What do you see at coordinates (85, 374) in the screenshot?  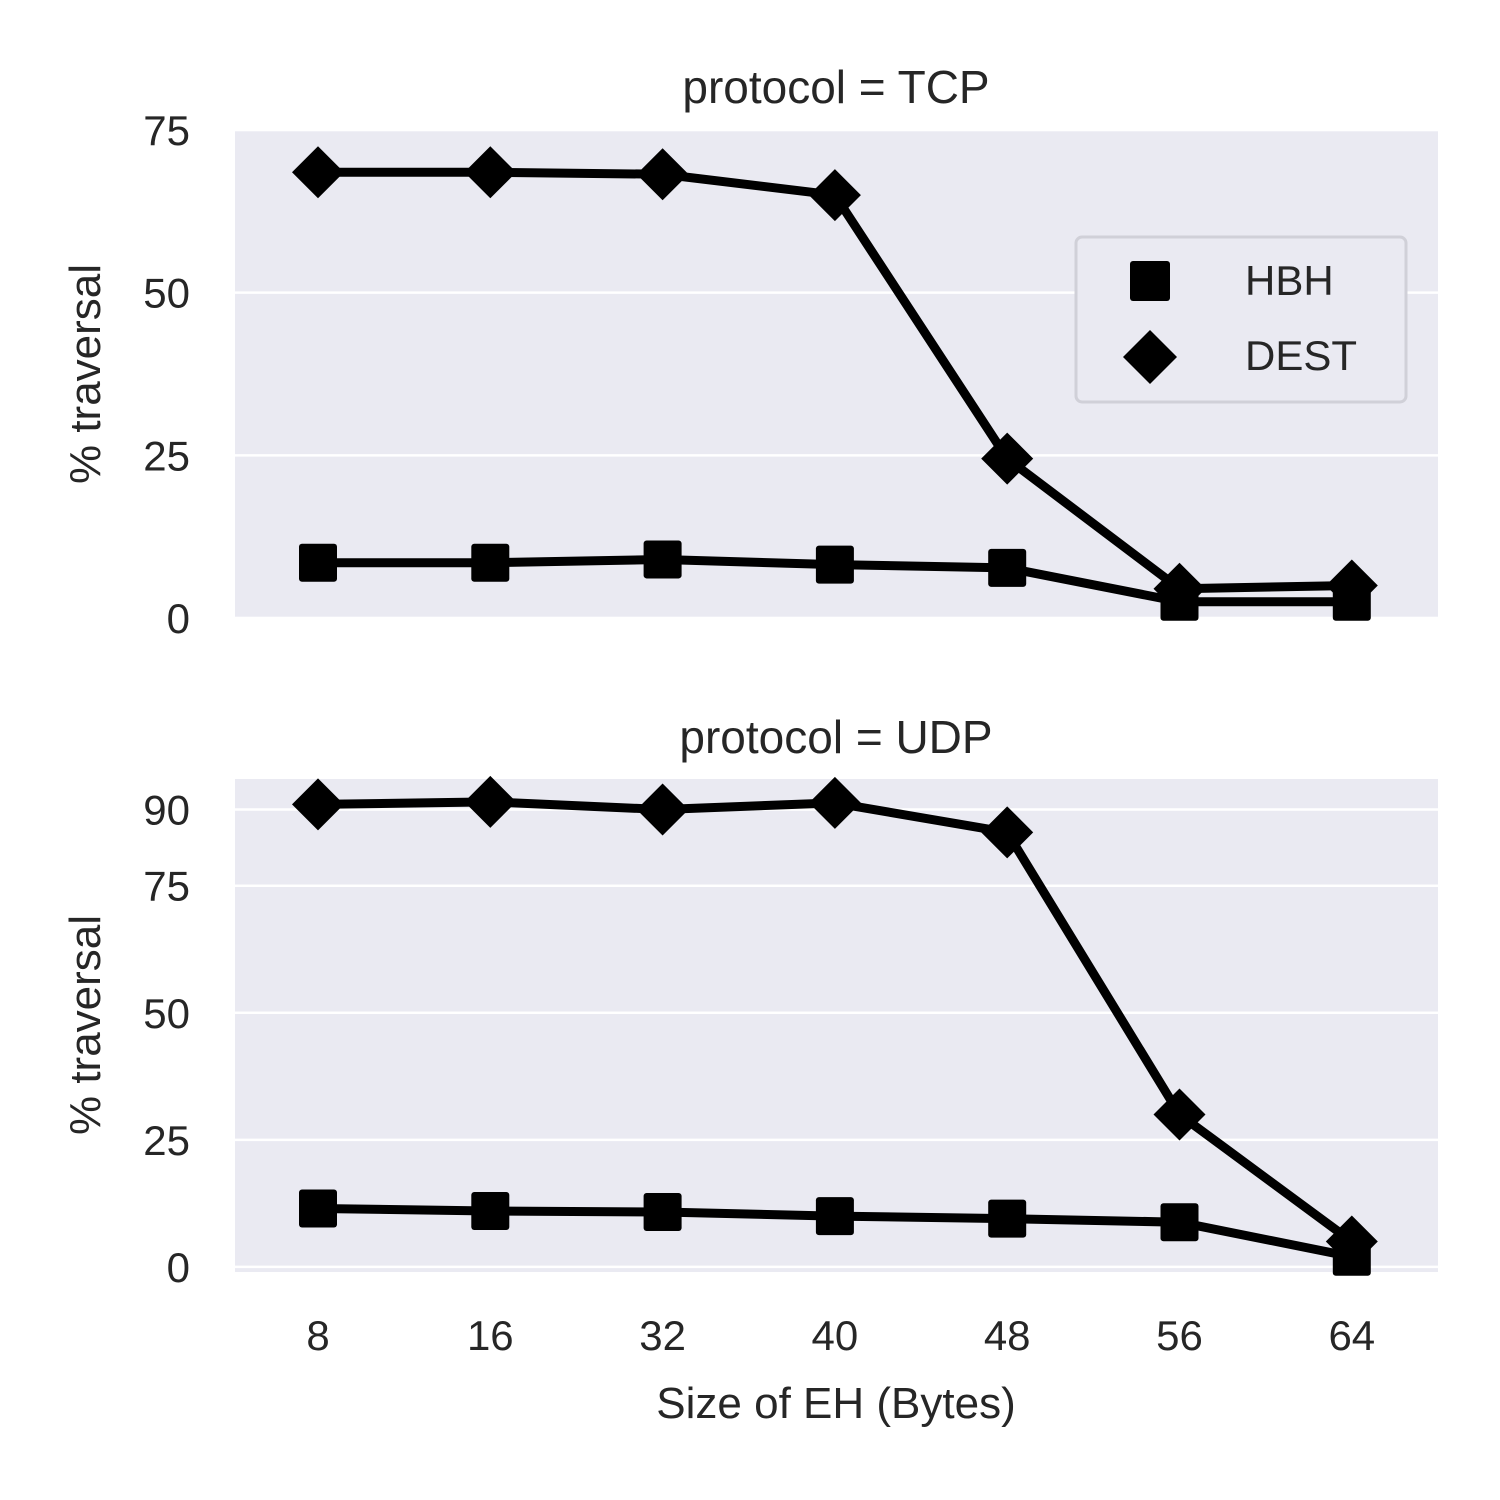 I see `tcp-y-axis-label: % traversal` at bounding box center [85, 374].